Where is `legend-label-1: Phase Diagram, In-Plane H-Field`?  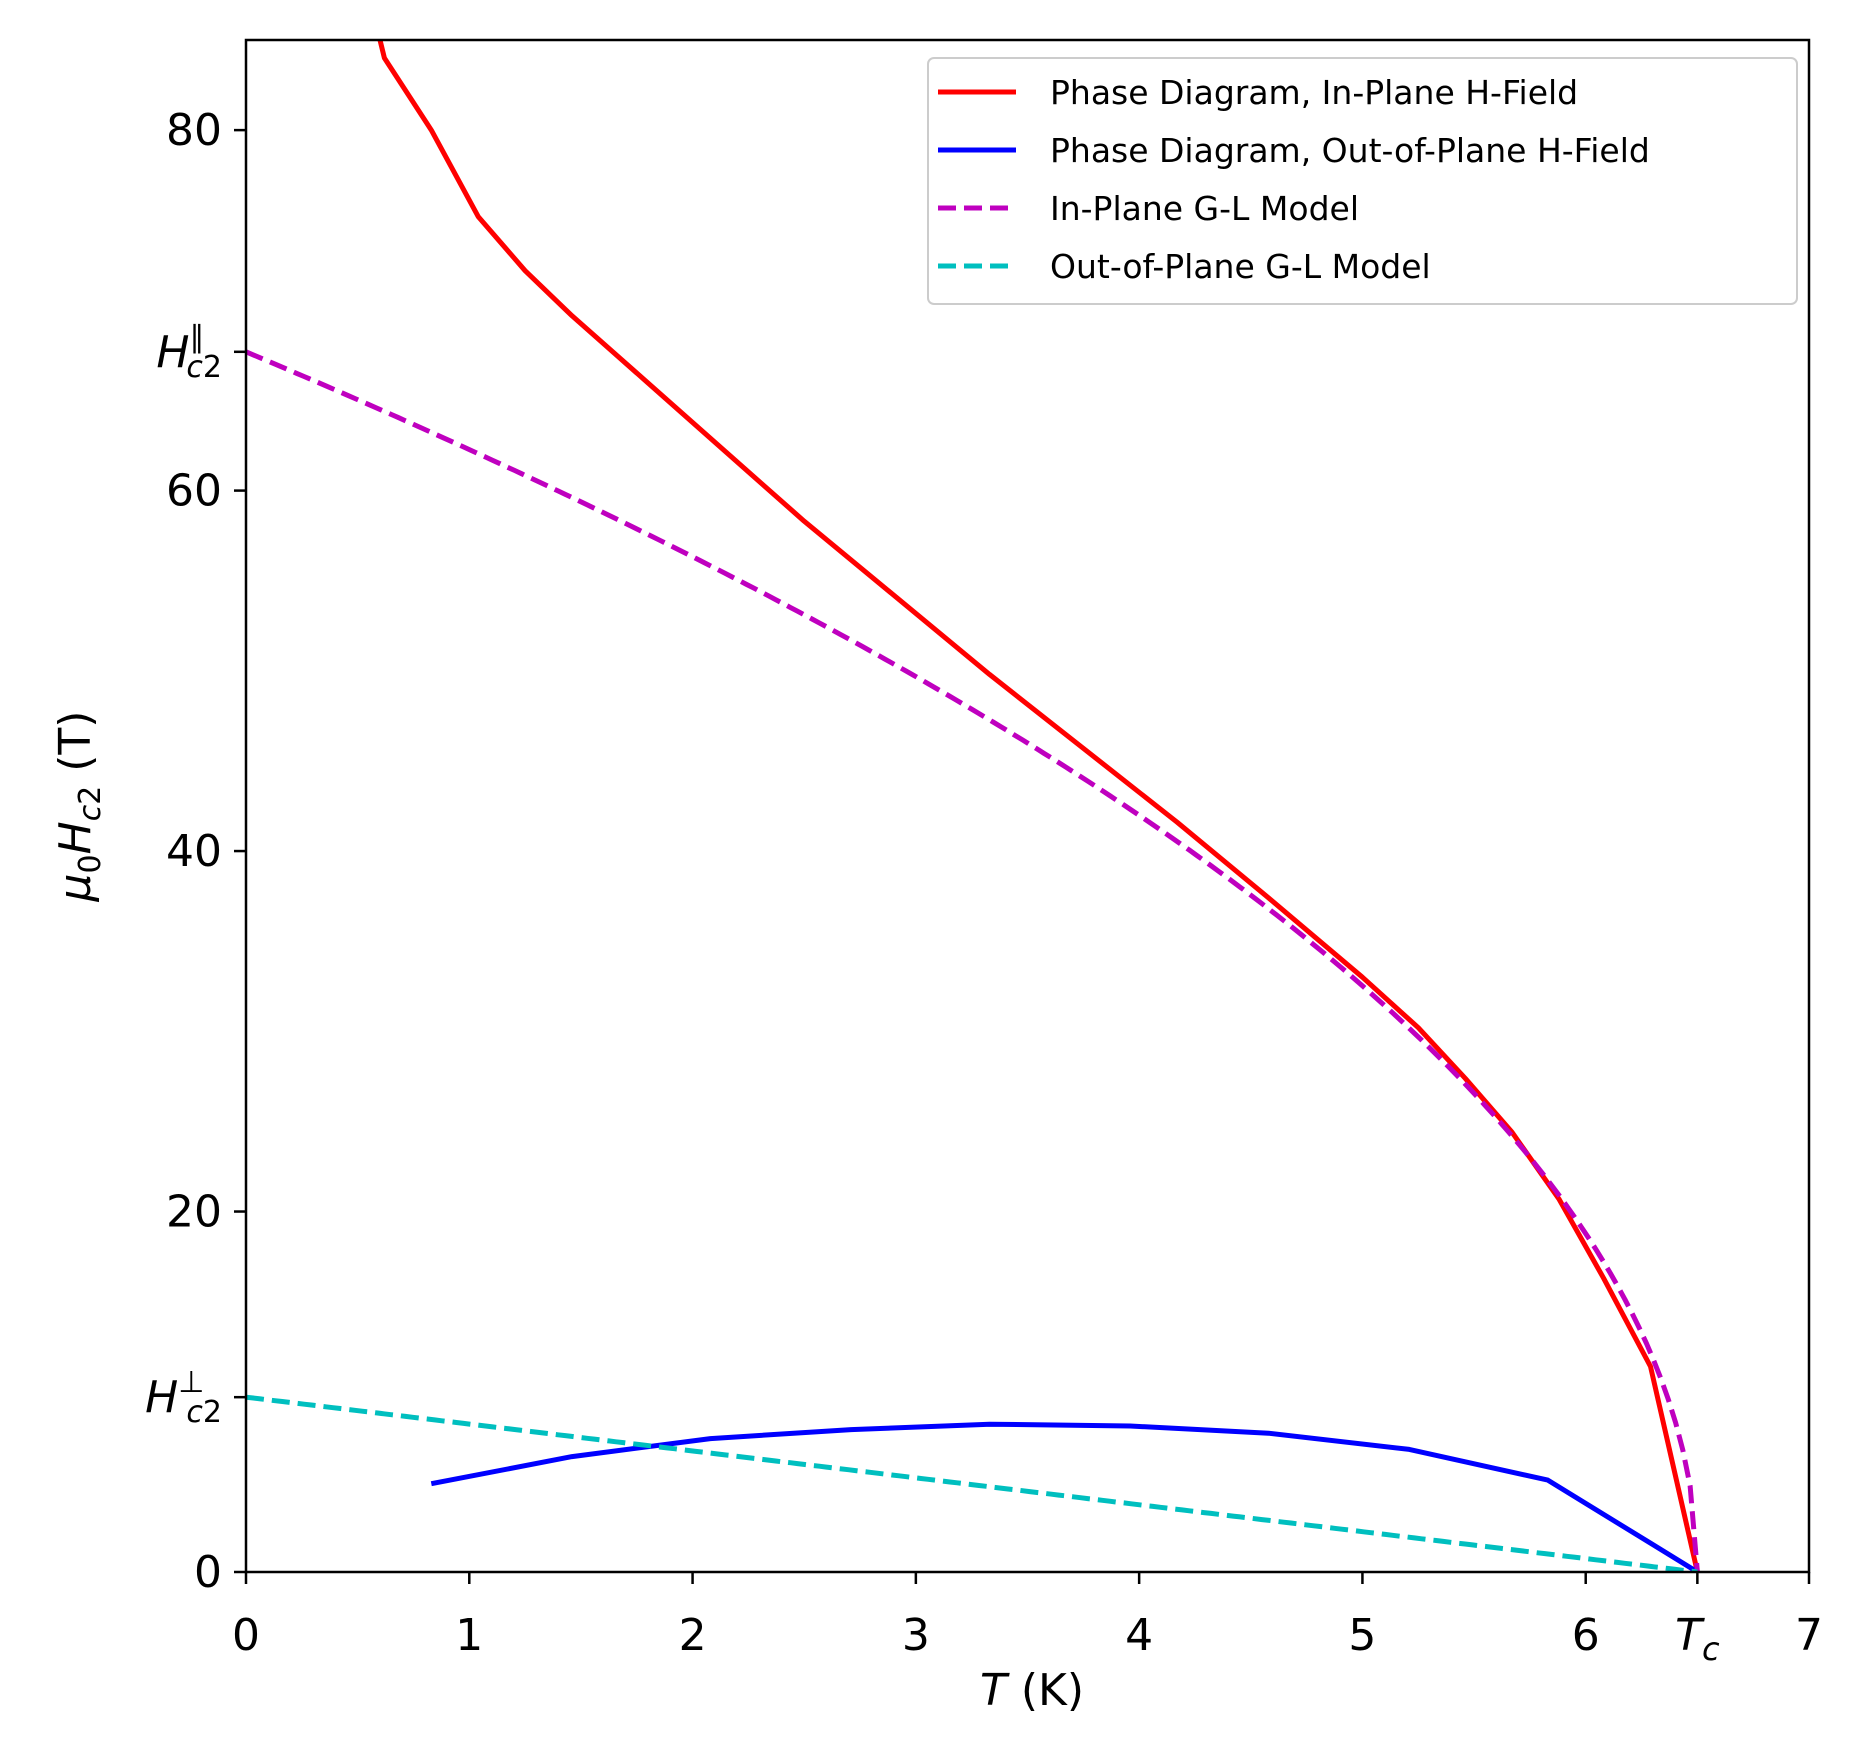 legend-label-1: Phase Diagram, In-Plane H-Field is located at coordinates (1314, 92).